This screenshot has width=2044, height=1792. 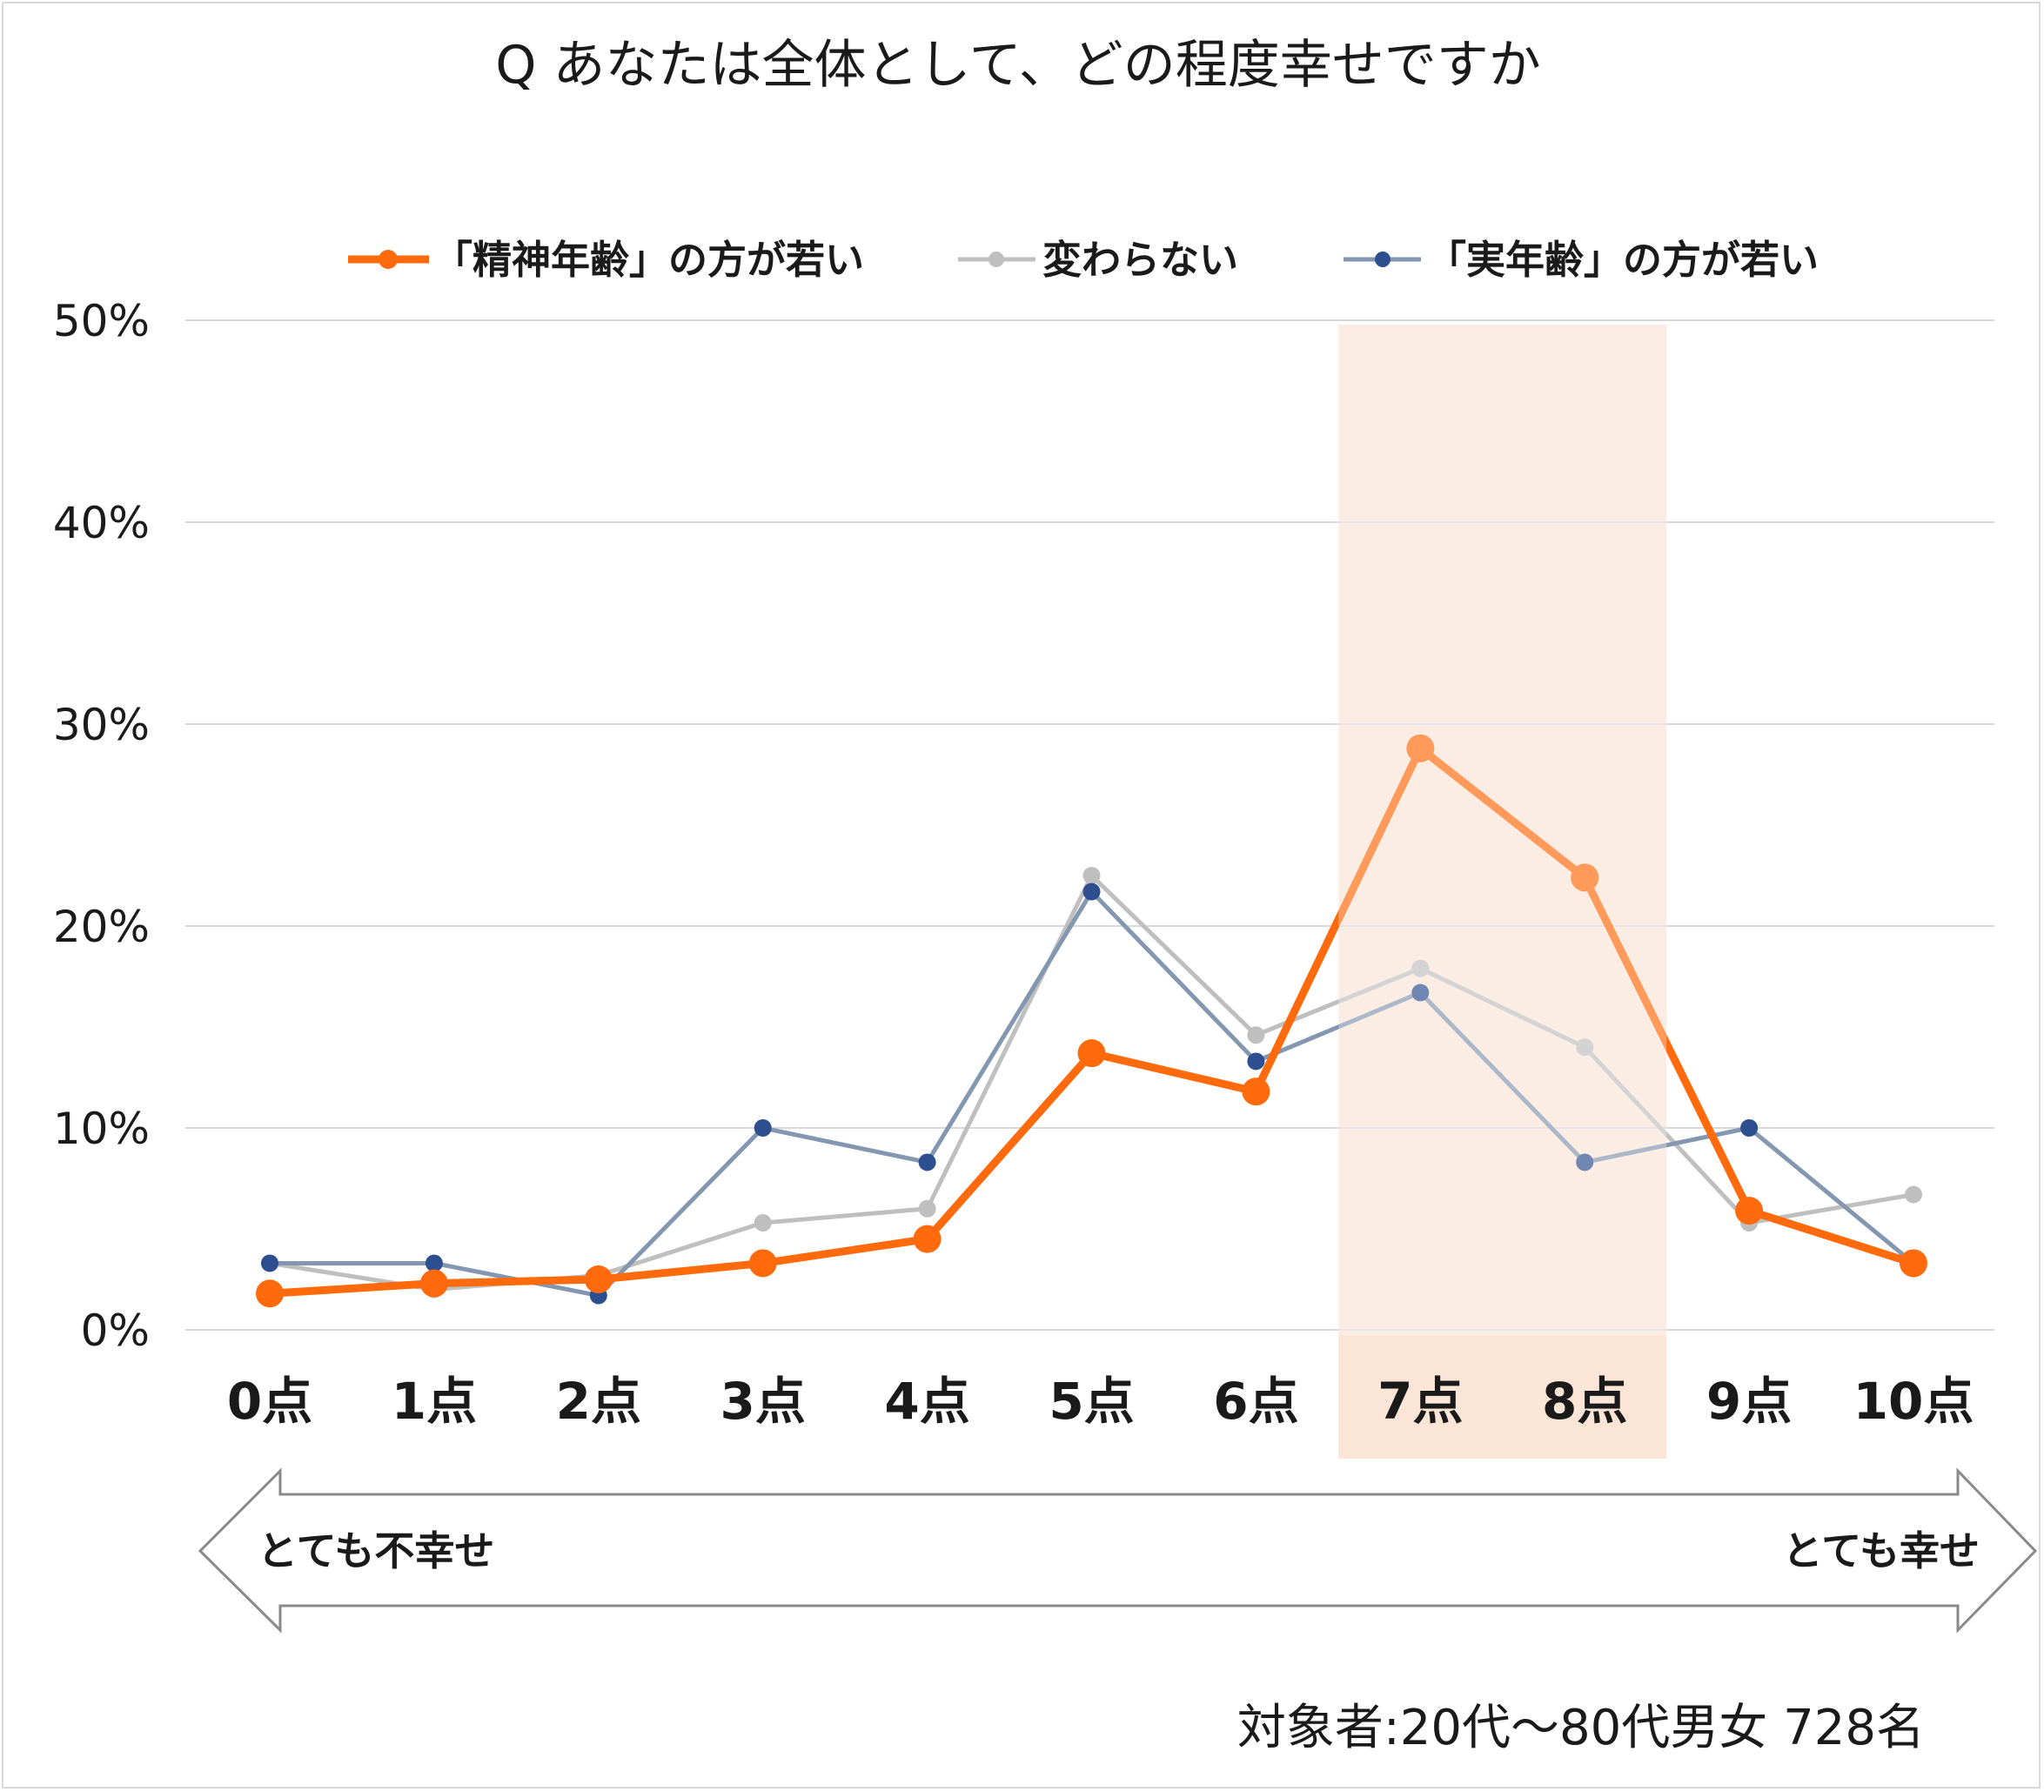 I want to click on arrow-left-label: とても不幸せ, so click(x=376, y=1551).